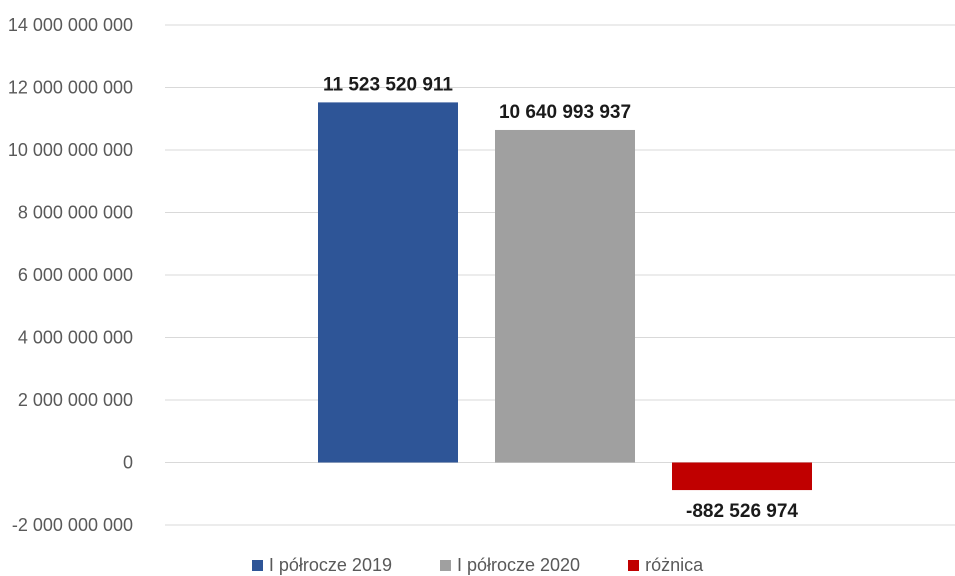 This screenshot has height=576, width=955. Describe the element at coordinates (70, 25) in the screenshot. I see `y-tick-label: 14 000 000 000` at that location.